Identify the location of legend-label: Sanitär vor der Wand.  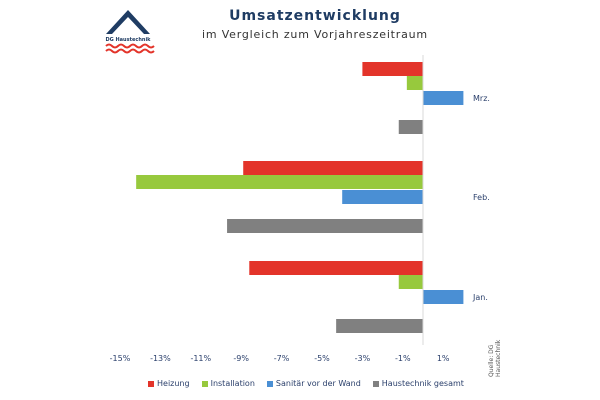
(318, 383).